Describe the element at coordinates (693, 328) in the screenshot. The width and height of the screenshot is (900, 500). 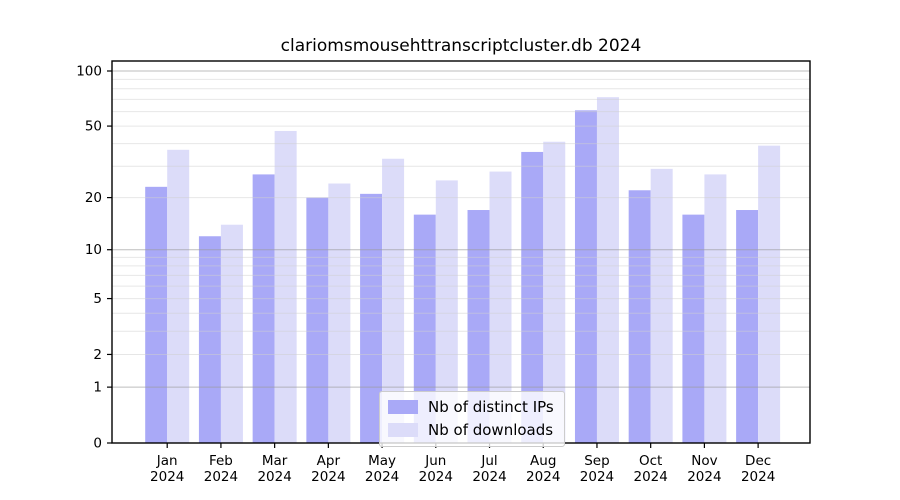
I see `bar-nov-distinct-ips` at that location.